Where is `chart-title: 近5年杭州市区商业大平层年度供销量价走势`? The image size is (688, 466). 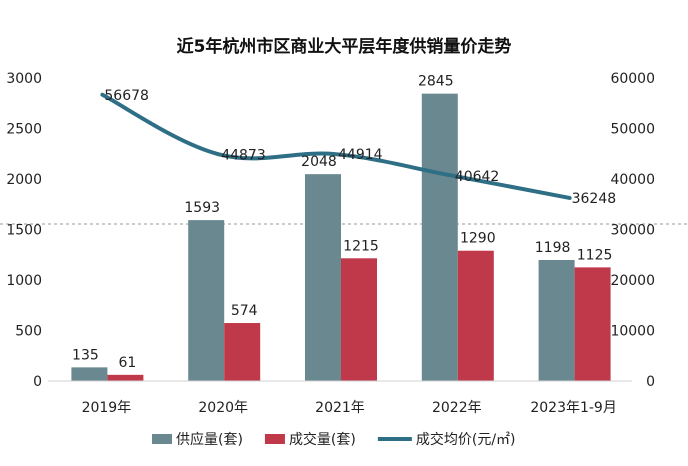
chart-title: 近5年杭州市区商业大平层年度供销量价走势 is located at coordinates (344, 46).